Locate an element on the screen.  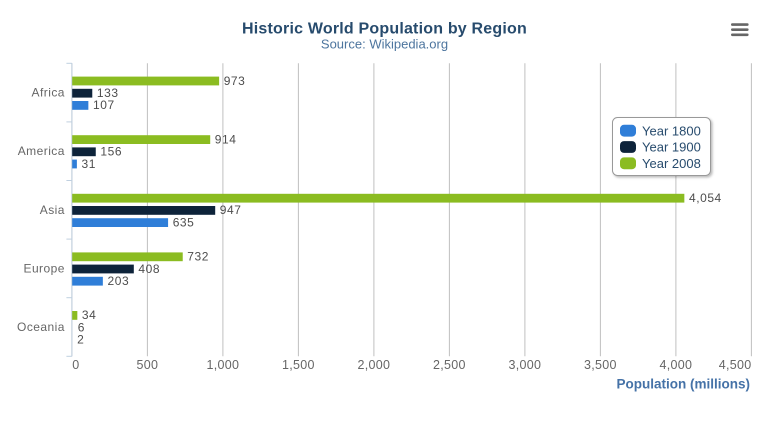
svg-text: 133 is located at coordinates (108, 93).